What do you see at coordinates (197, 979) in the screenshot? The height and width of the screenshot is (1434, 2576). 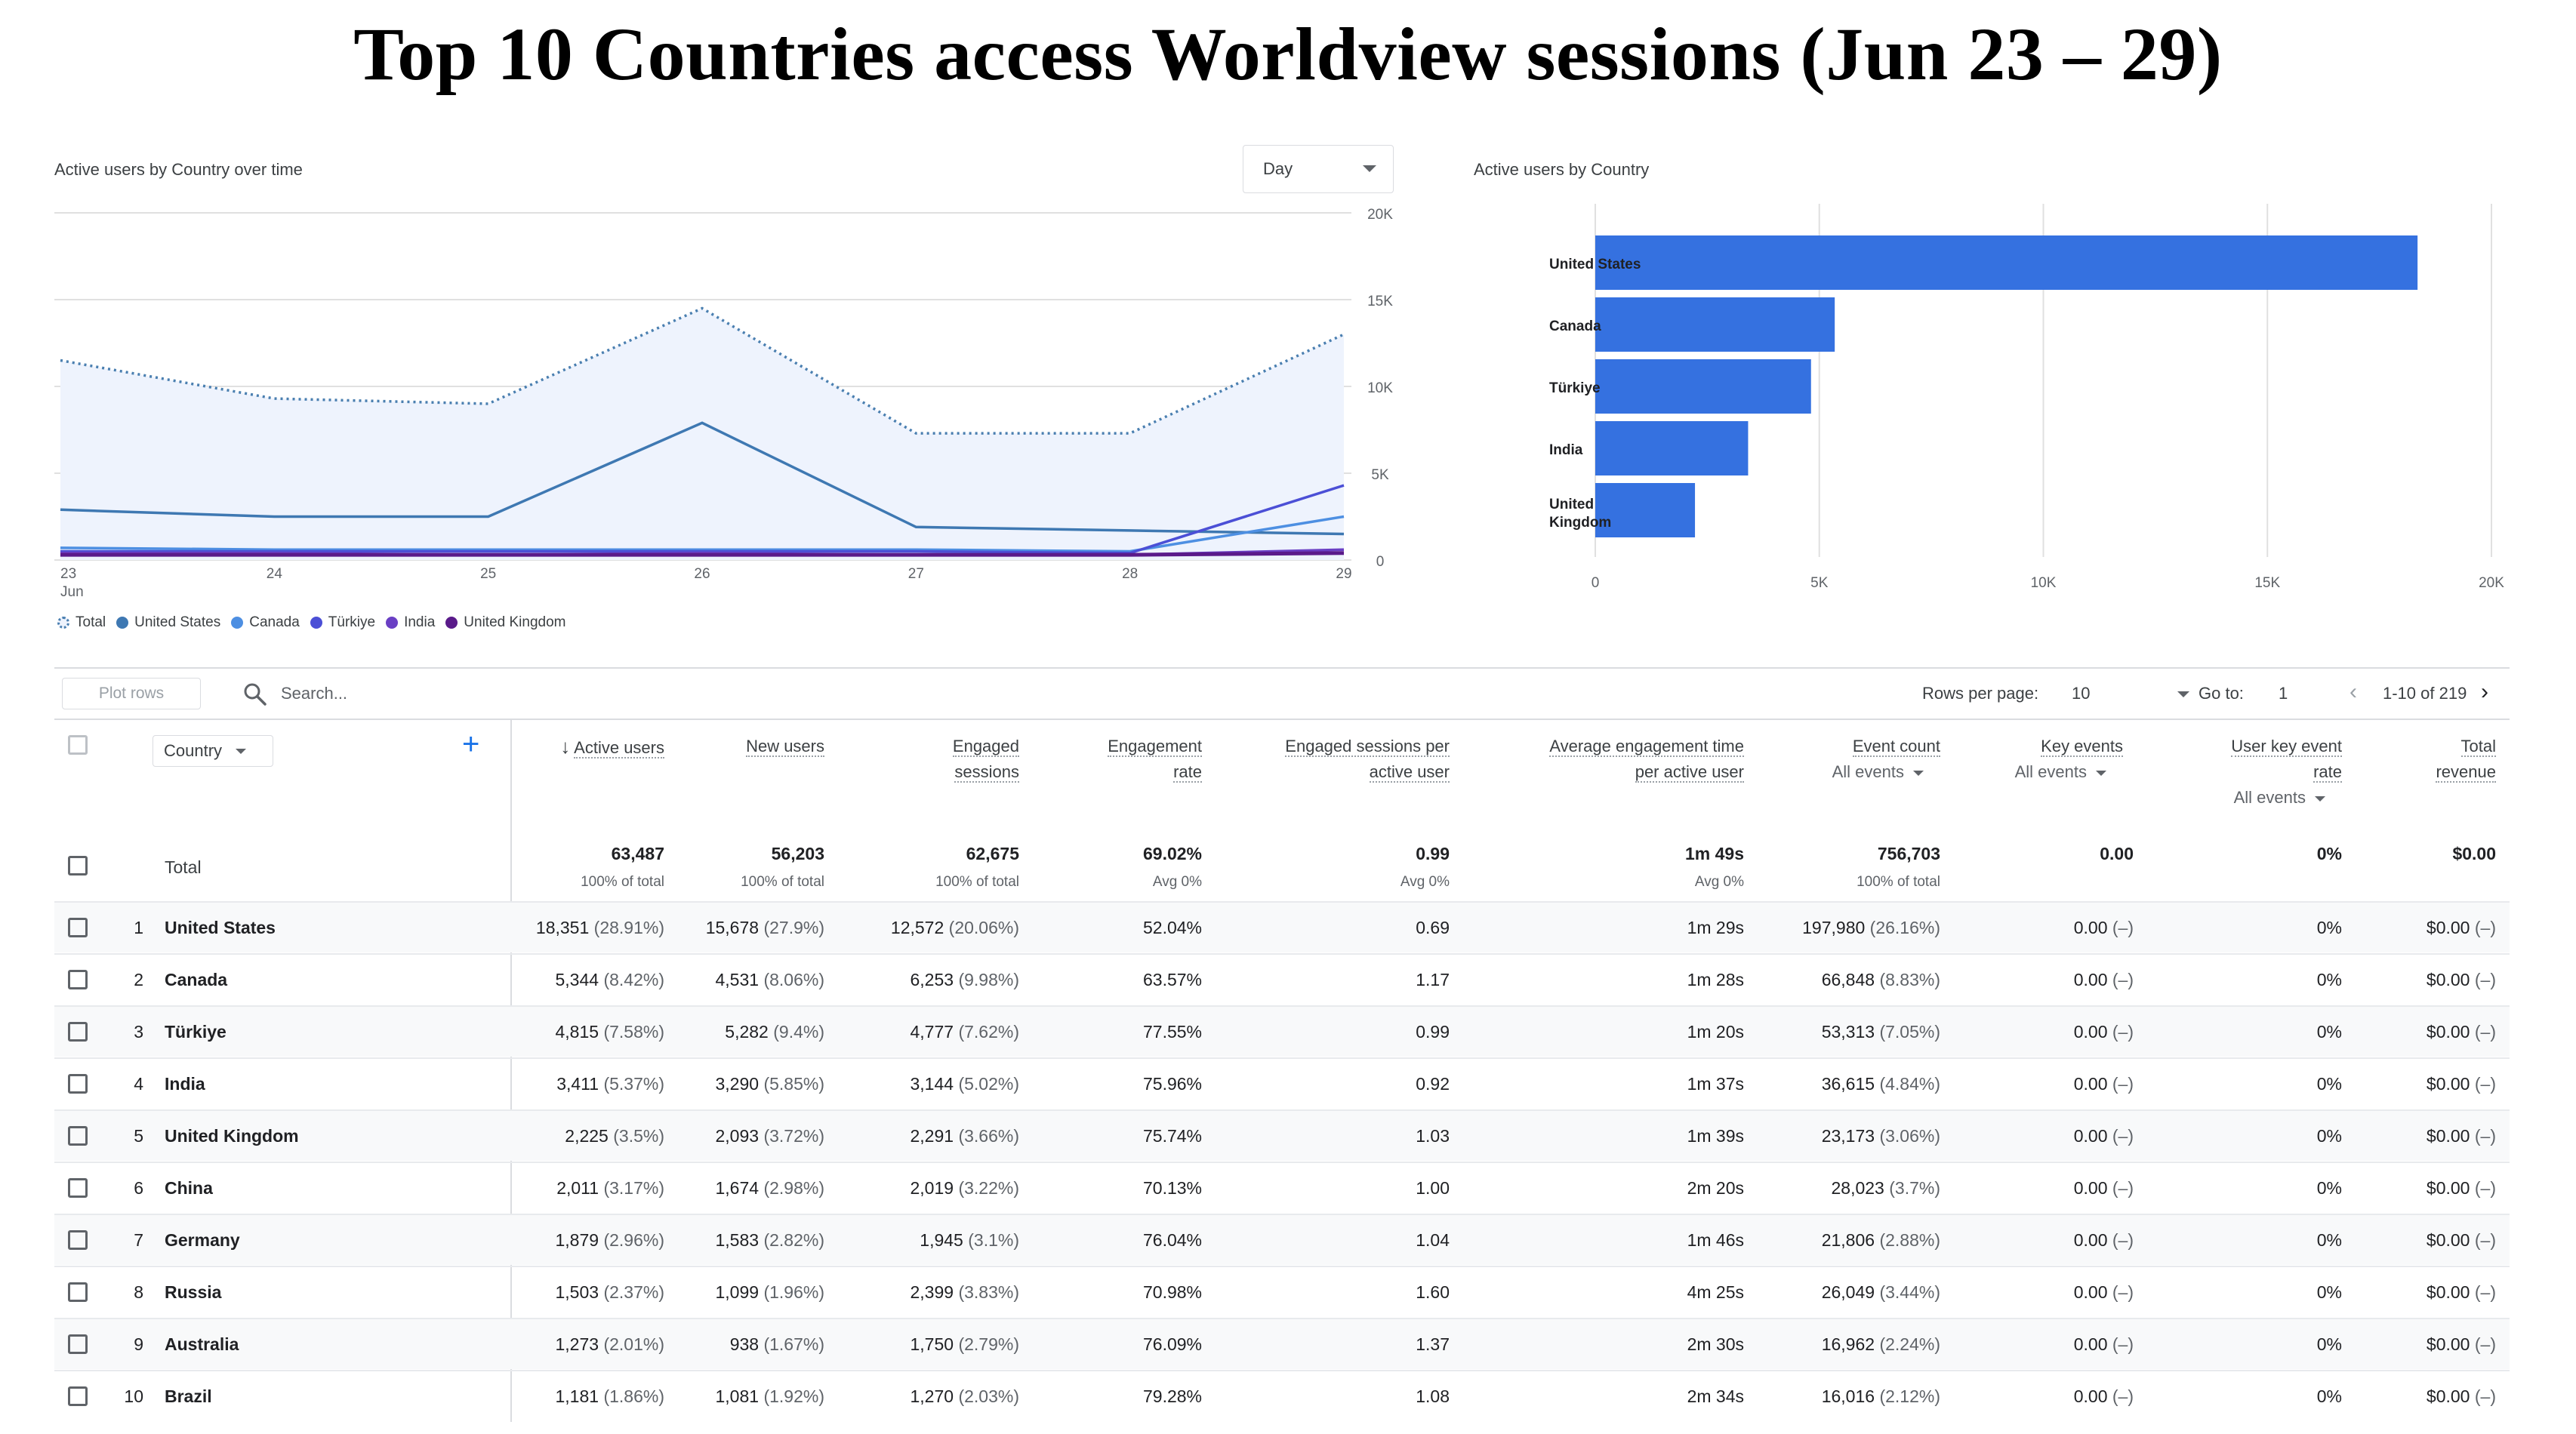 I see `row-country: Canada` at bounding box center [197, 979].